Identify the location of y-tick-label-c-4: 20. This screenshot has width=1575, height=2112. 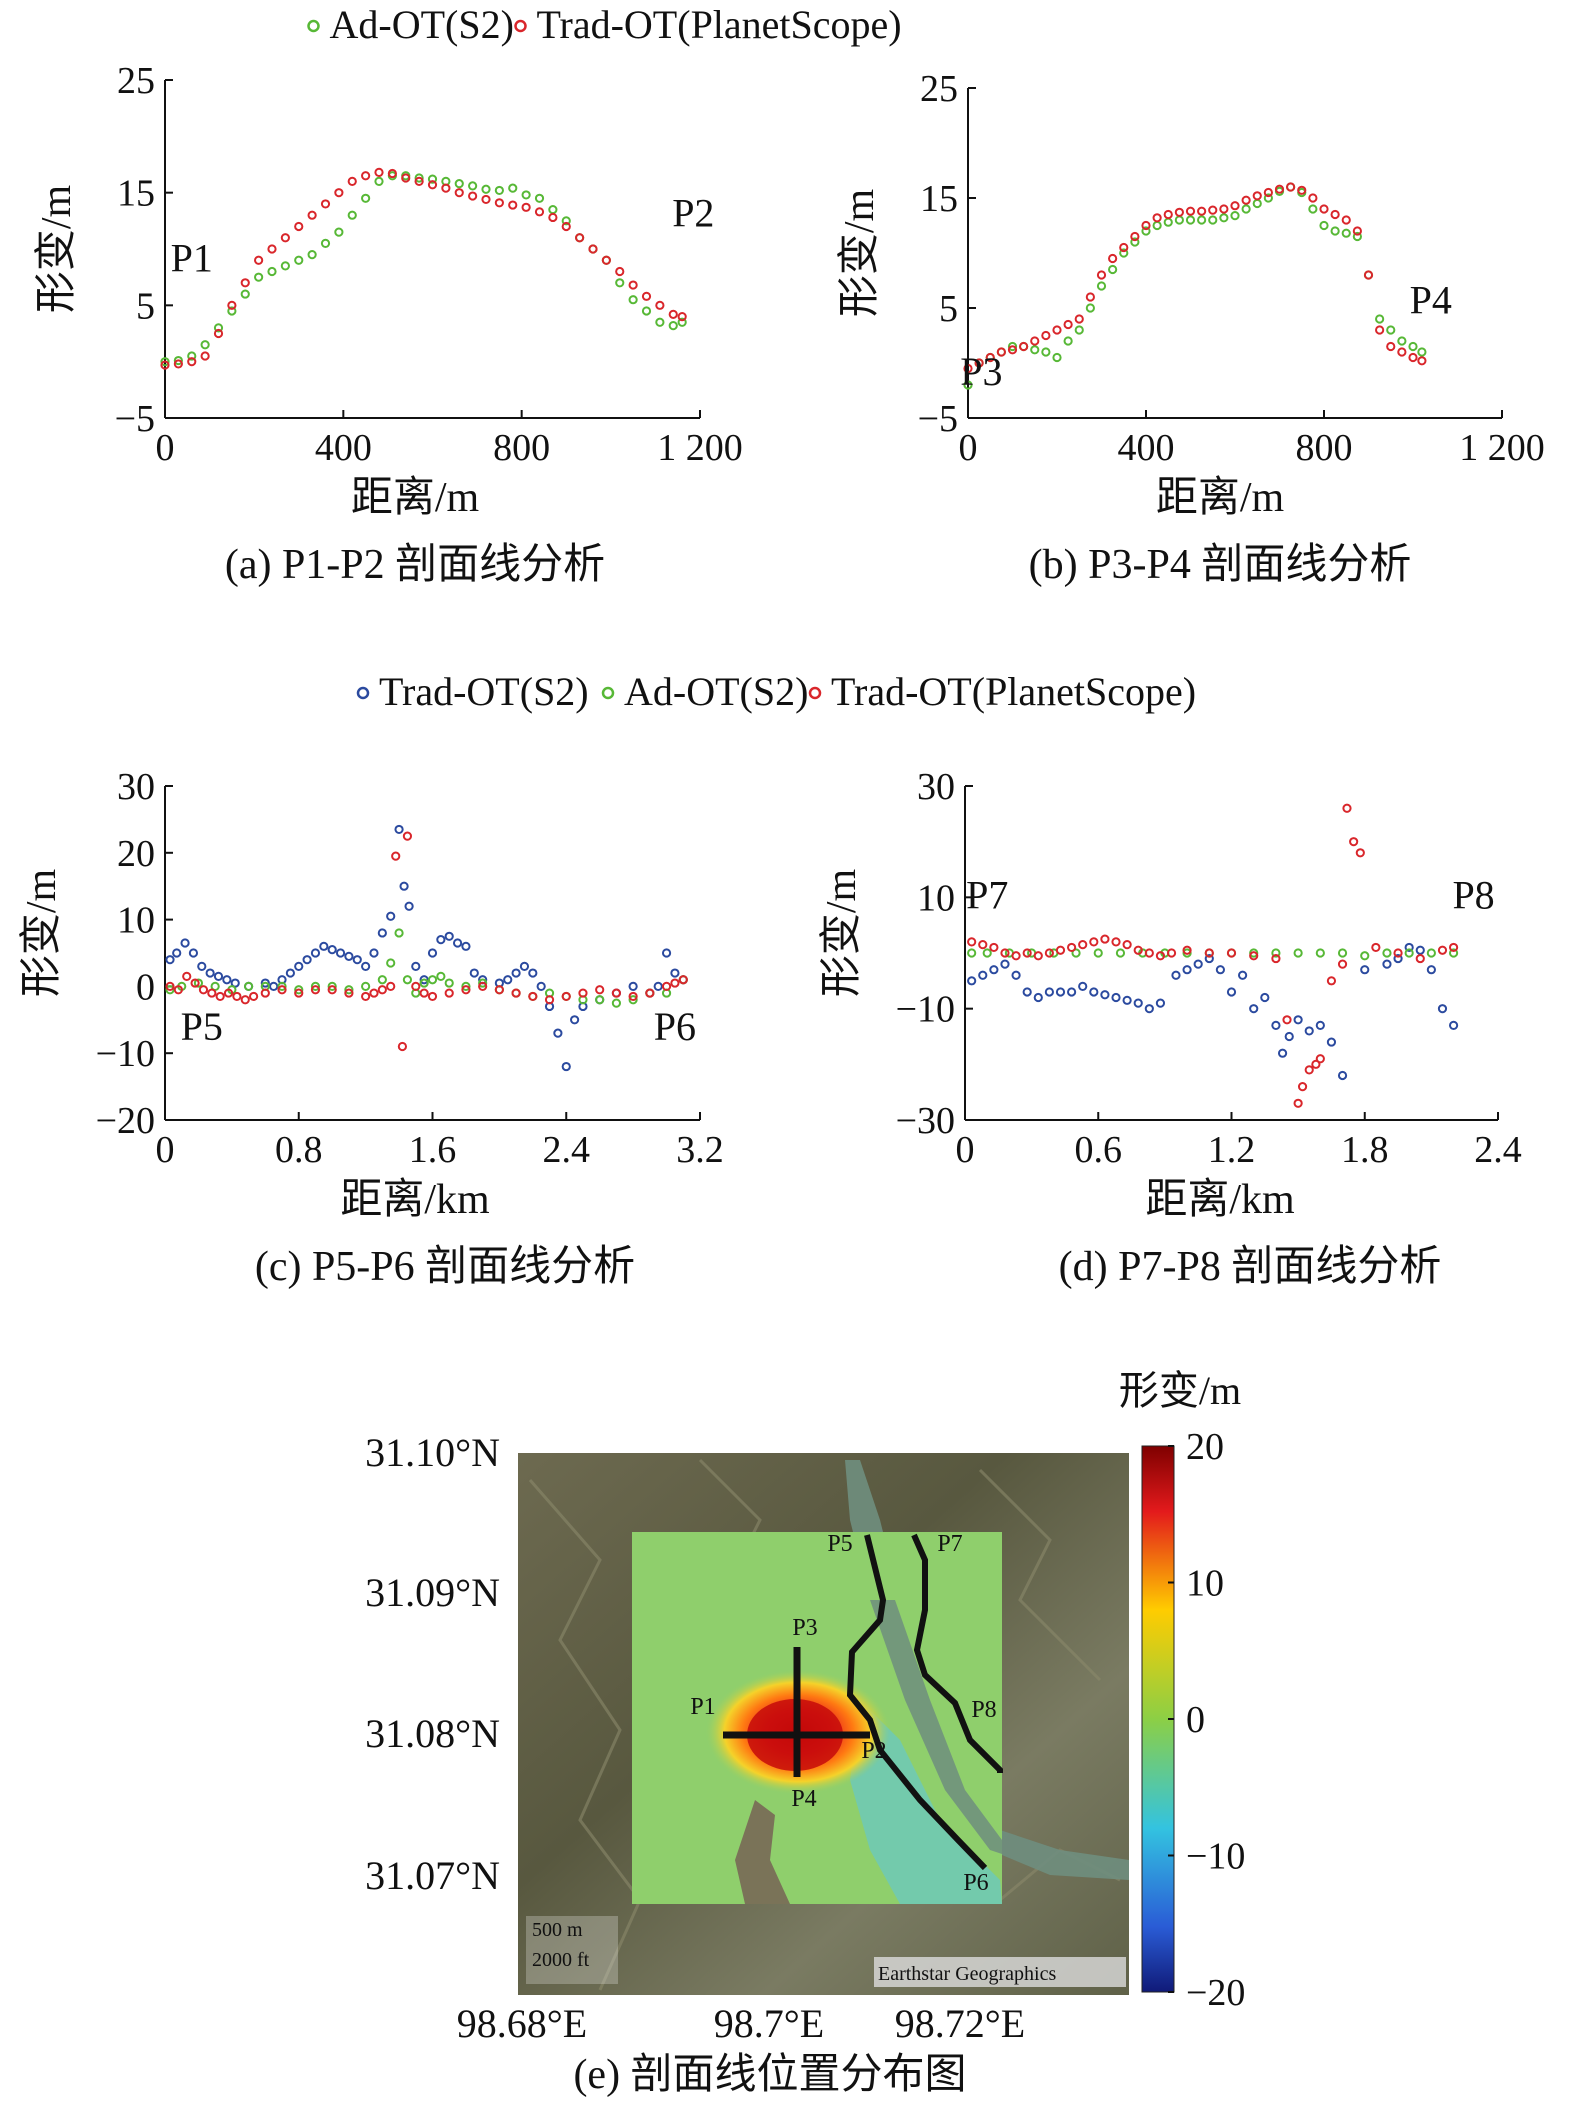
(136, 854).